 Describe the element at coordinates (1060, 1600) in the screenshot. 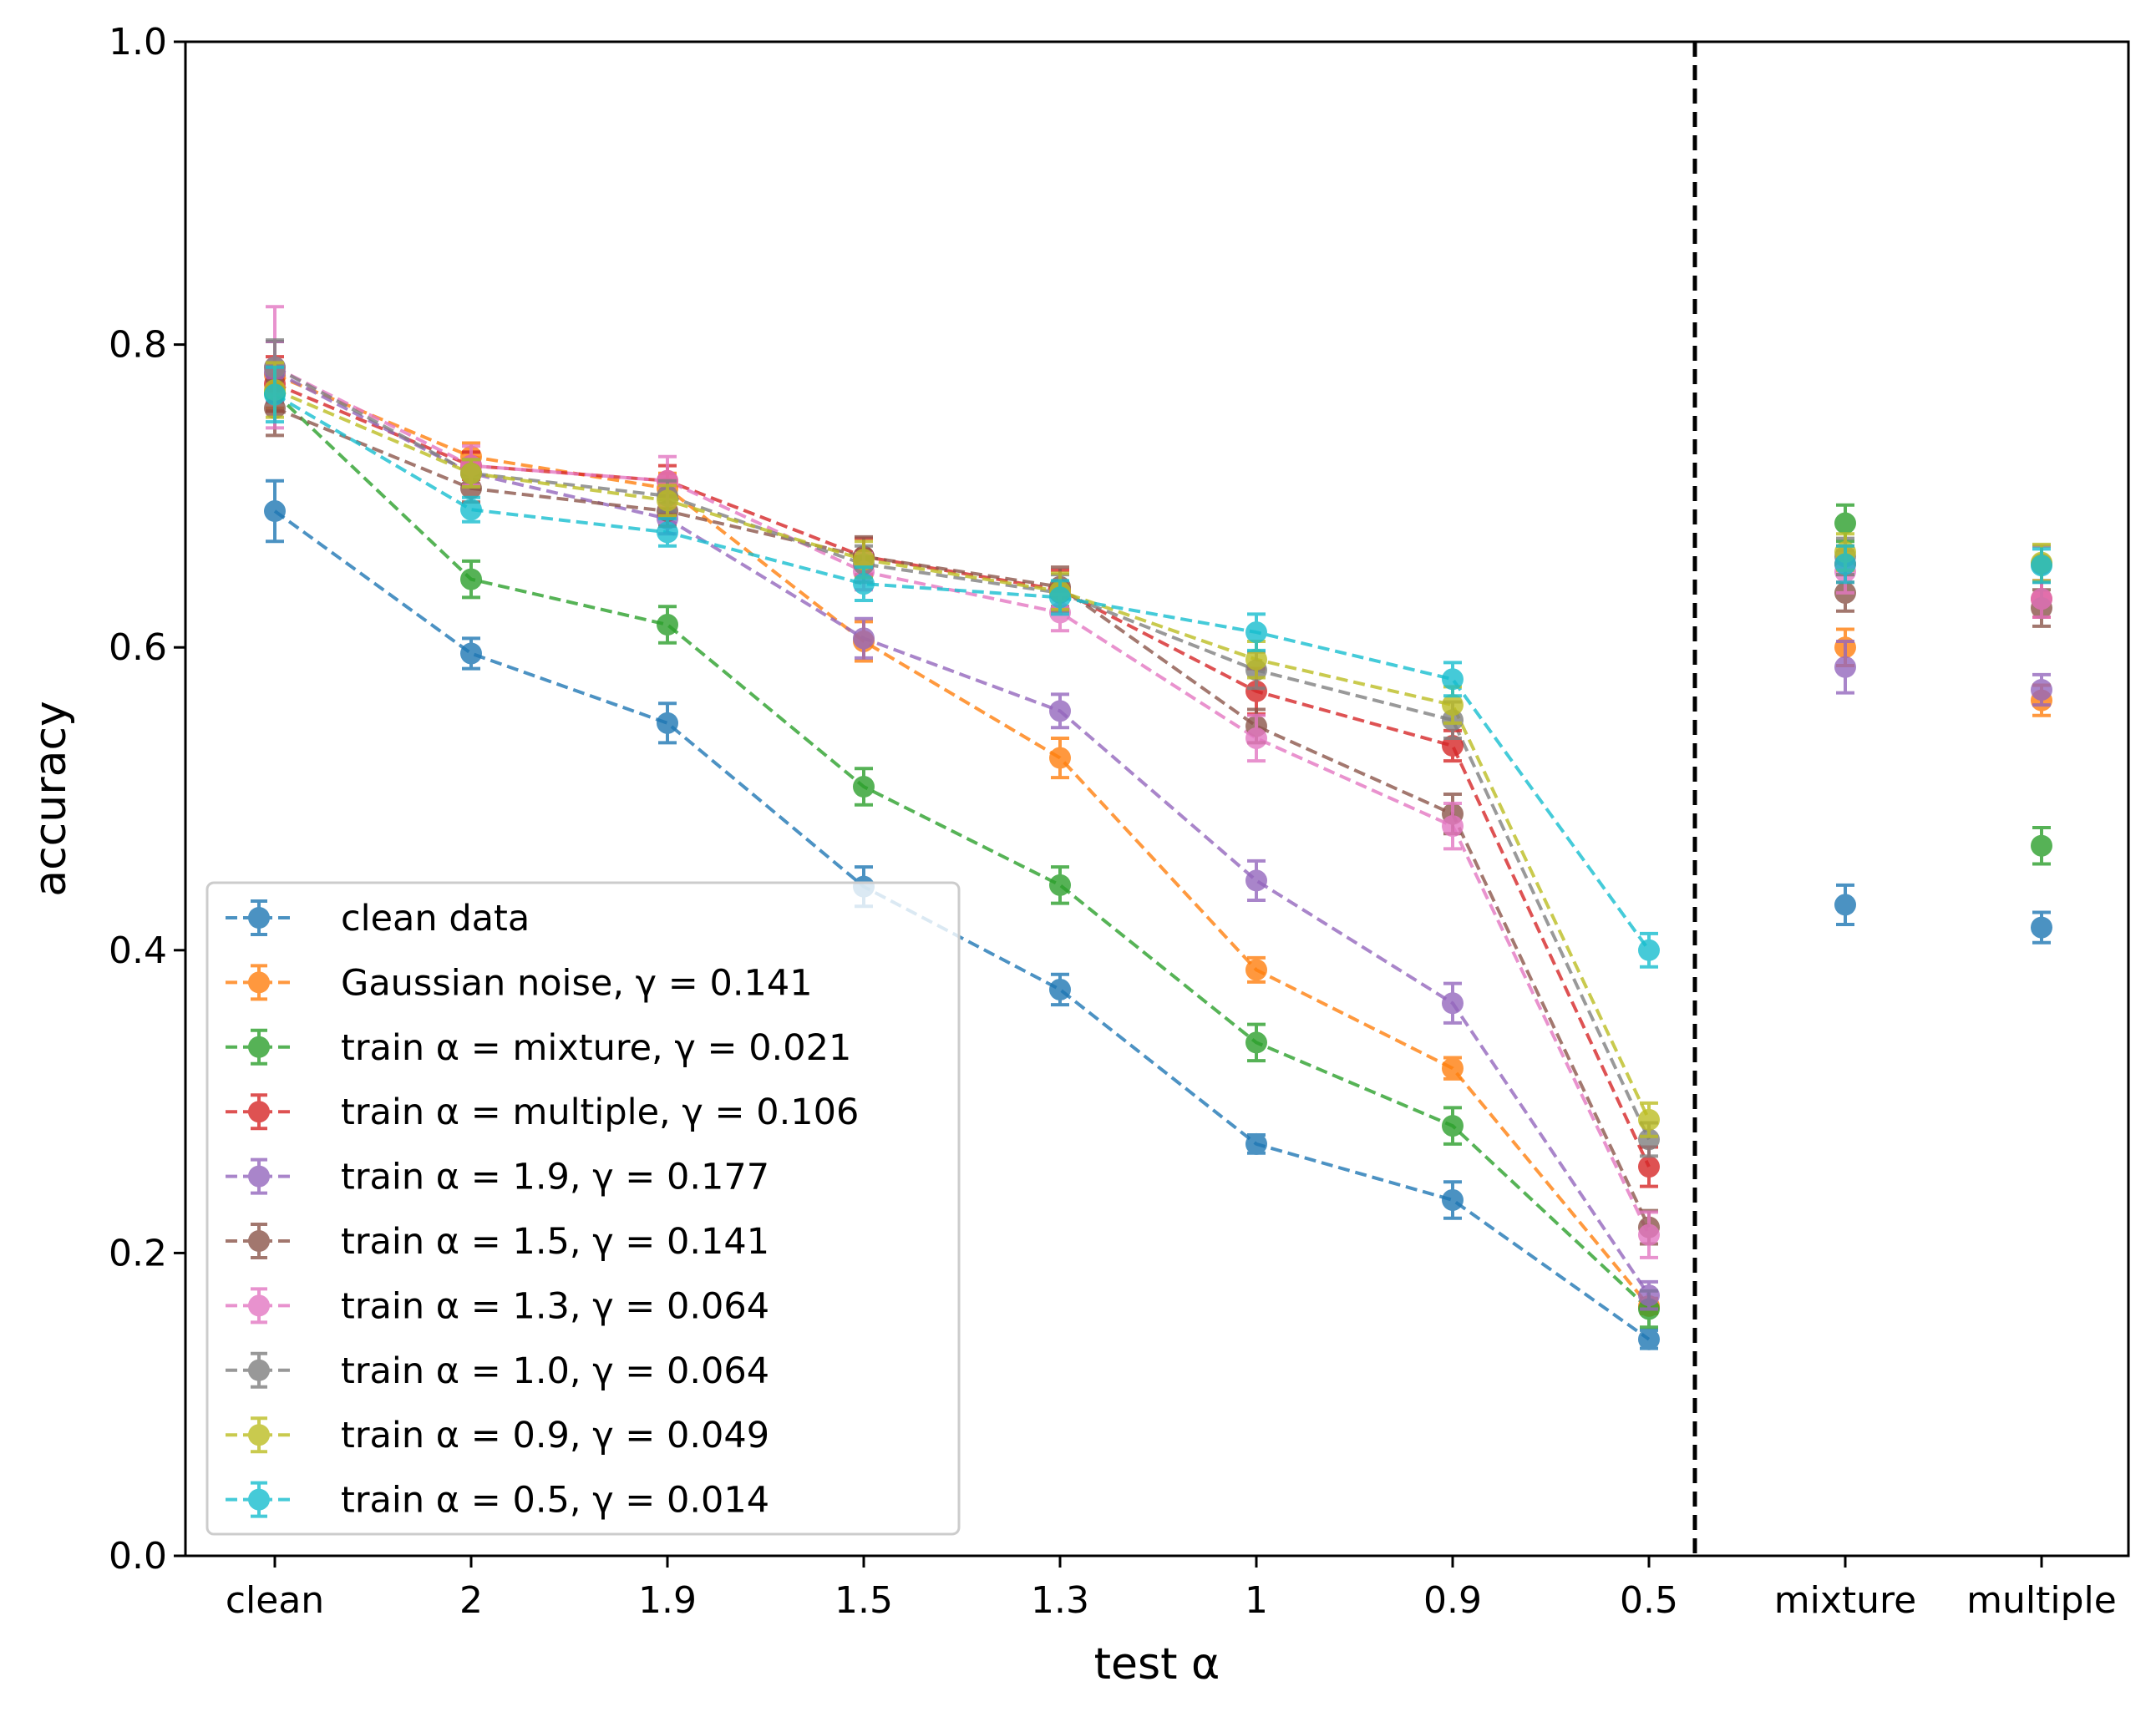

I see `x-tick-label: 1.3` at that location.